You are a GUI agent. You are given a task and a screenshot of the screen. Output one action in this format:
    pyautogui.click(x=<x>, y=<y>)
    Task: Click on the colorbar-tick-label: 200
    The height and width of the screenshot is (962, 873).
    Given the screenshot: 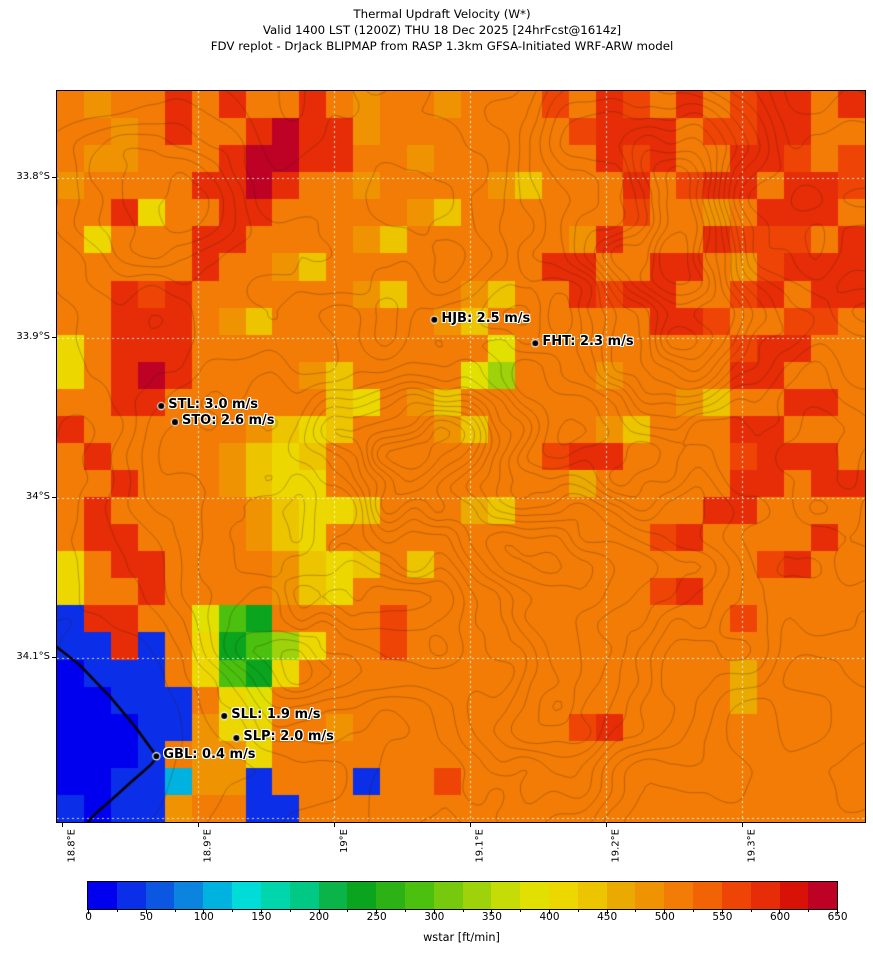 What is the action you would take?
    pyautogui.click(x=319, y=917)
    